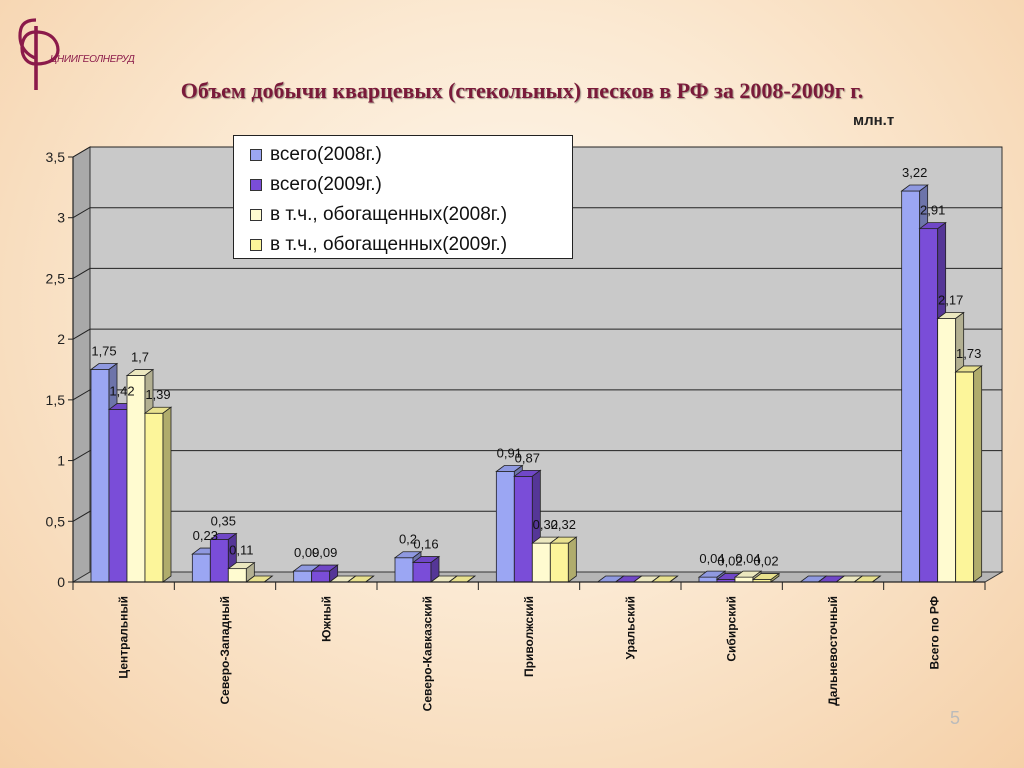 The width and height of the screenshot is (1024, 768). What do you see at coordinates (389, 214) in the screenshot?
I see `legend-label: в т.ч., обогащенных(2008г.)` at bounding box center [389, 214].